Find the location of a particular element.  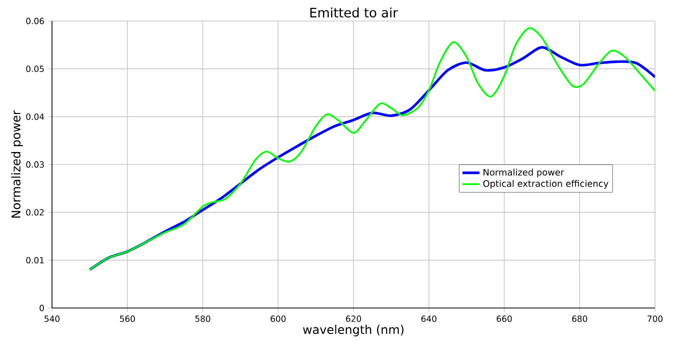

x-tick-label: 600 is located at coordinates (278, 319).